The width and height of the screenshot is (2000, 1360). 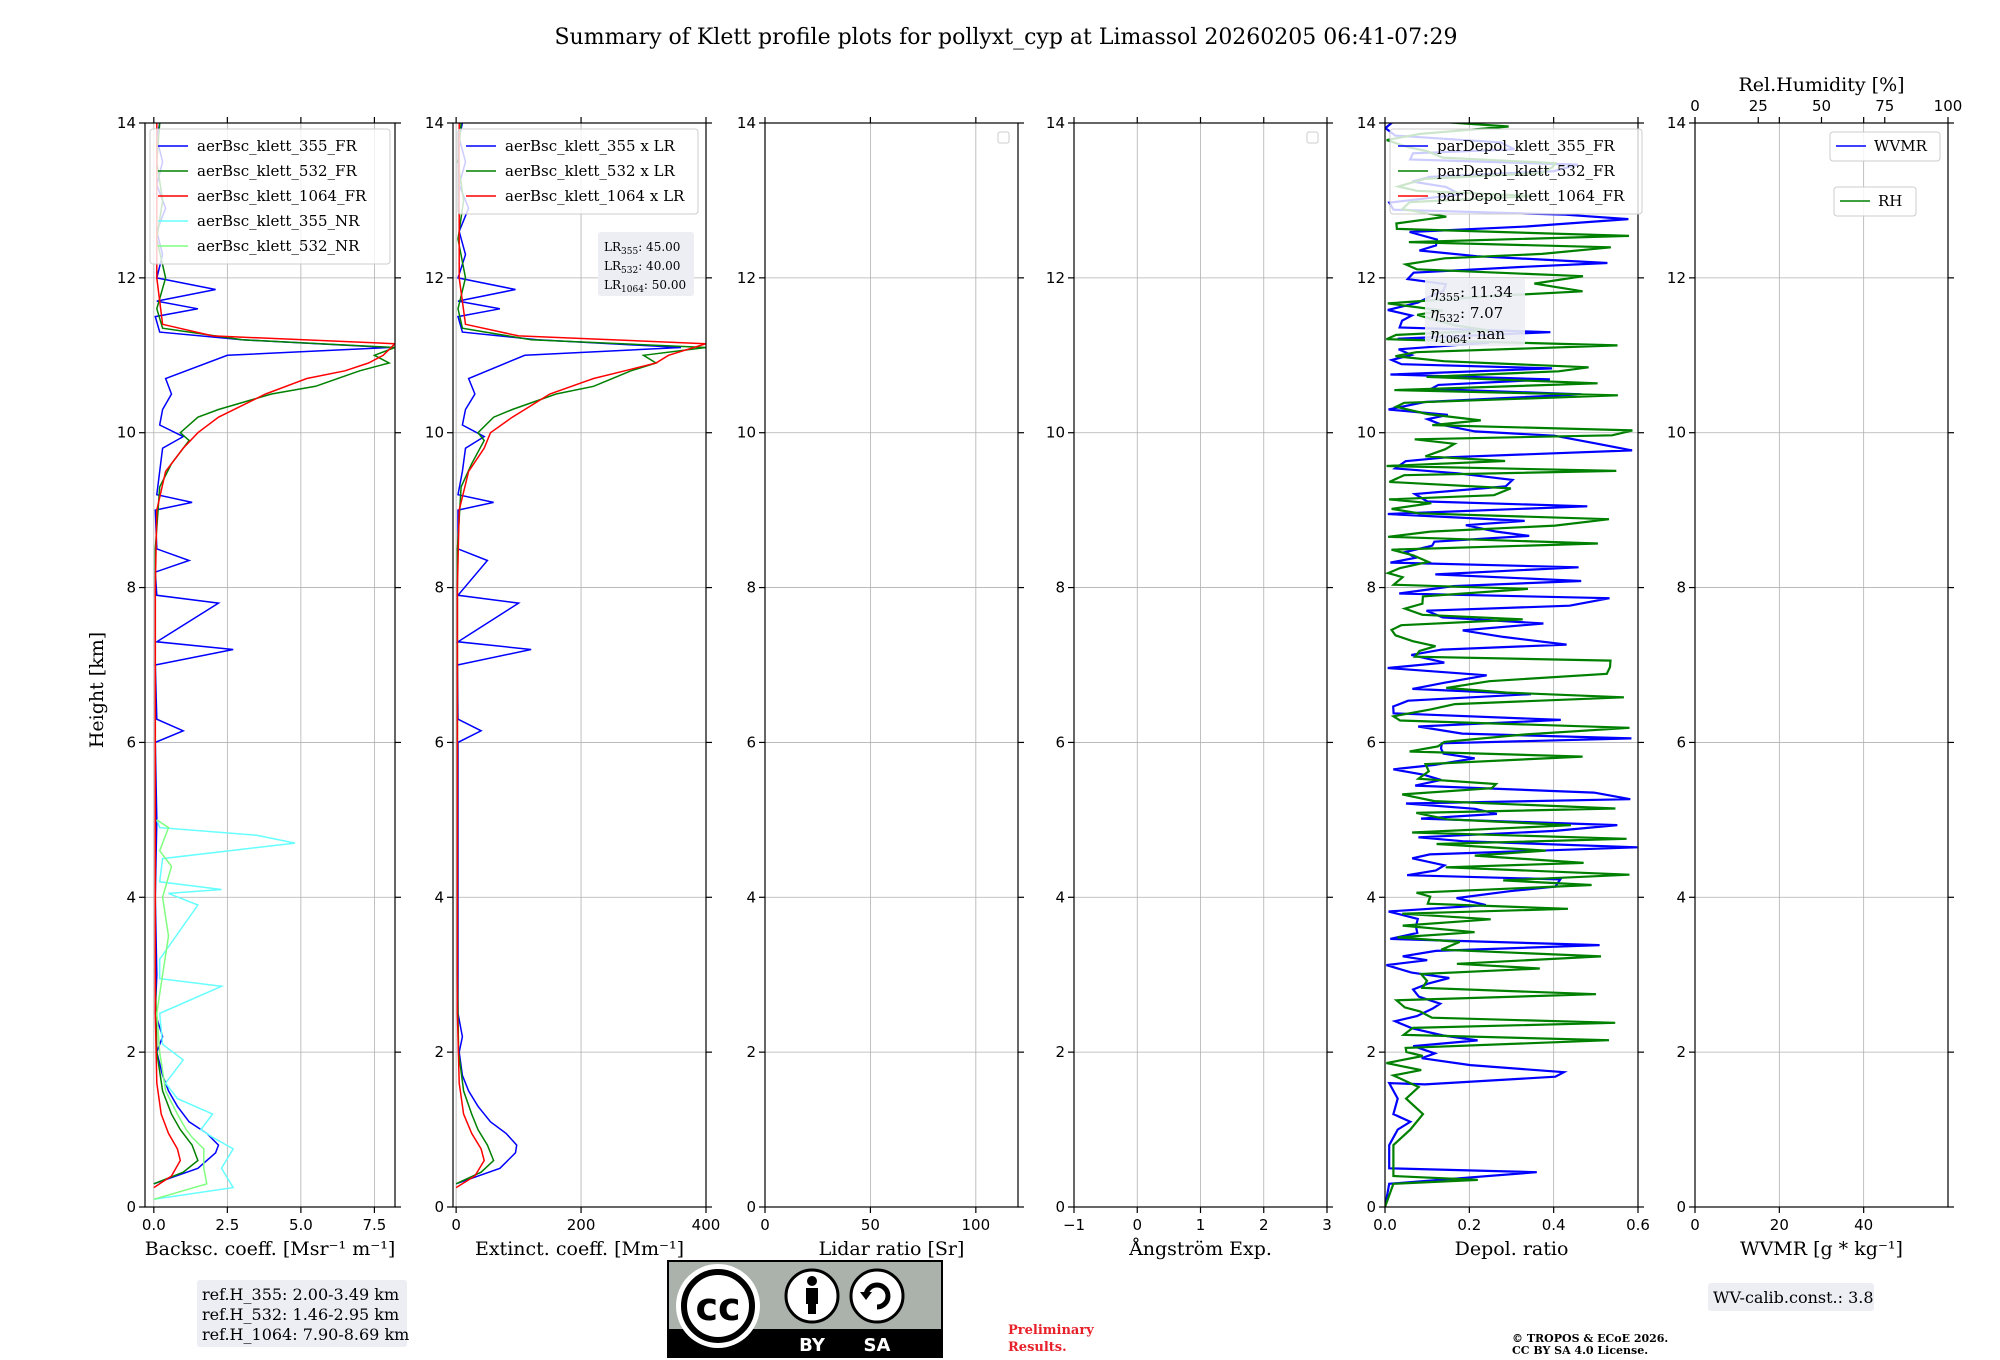 I want to click on cc-sa-label: SA, so click(x=877, y=1345).